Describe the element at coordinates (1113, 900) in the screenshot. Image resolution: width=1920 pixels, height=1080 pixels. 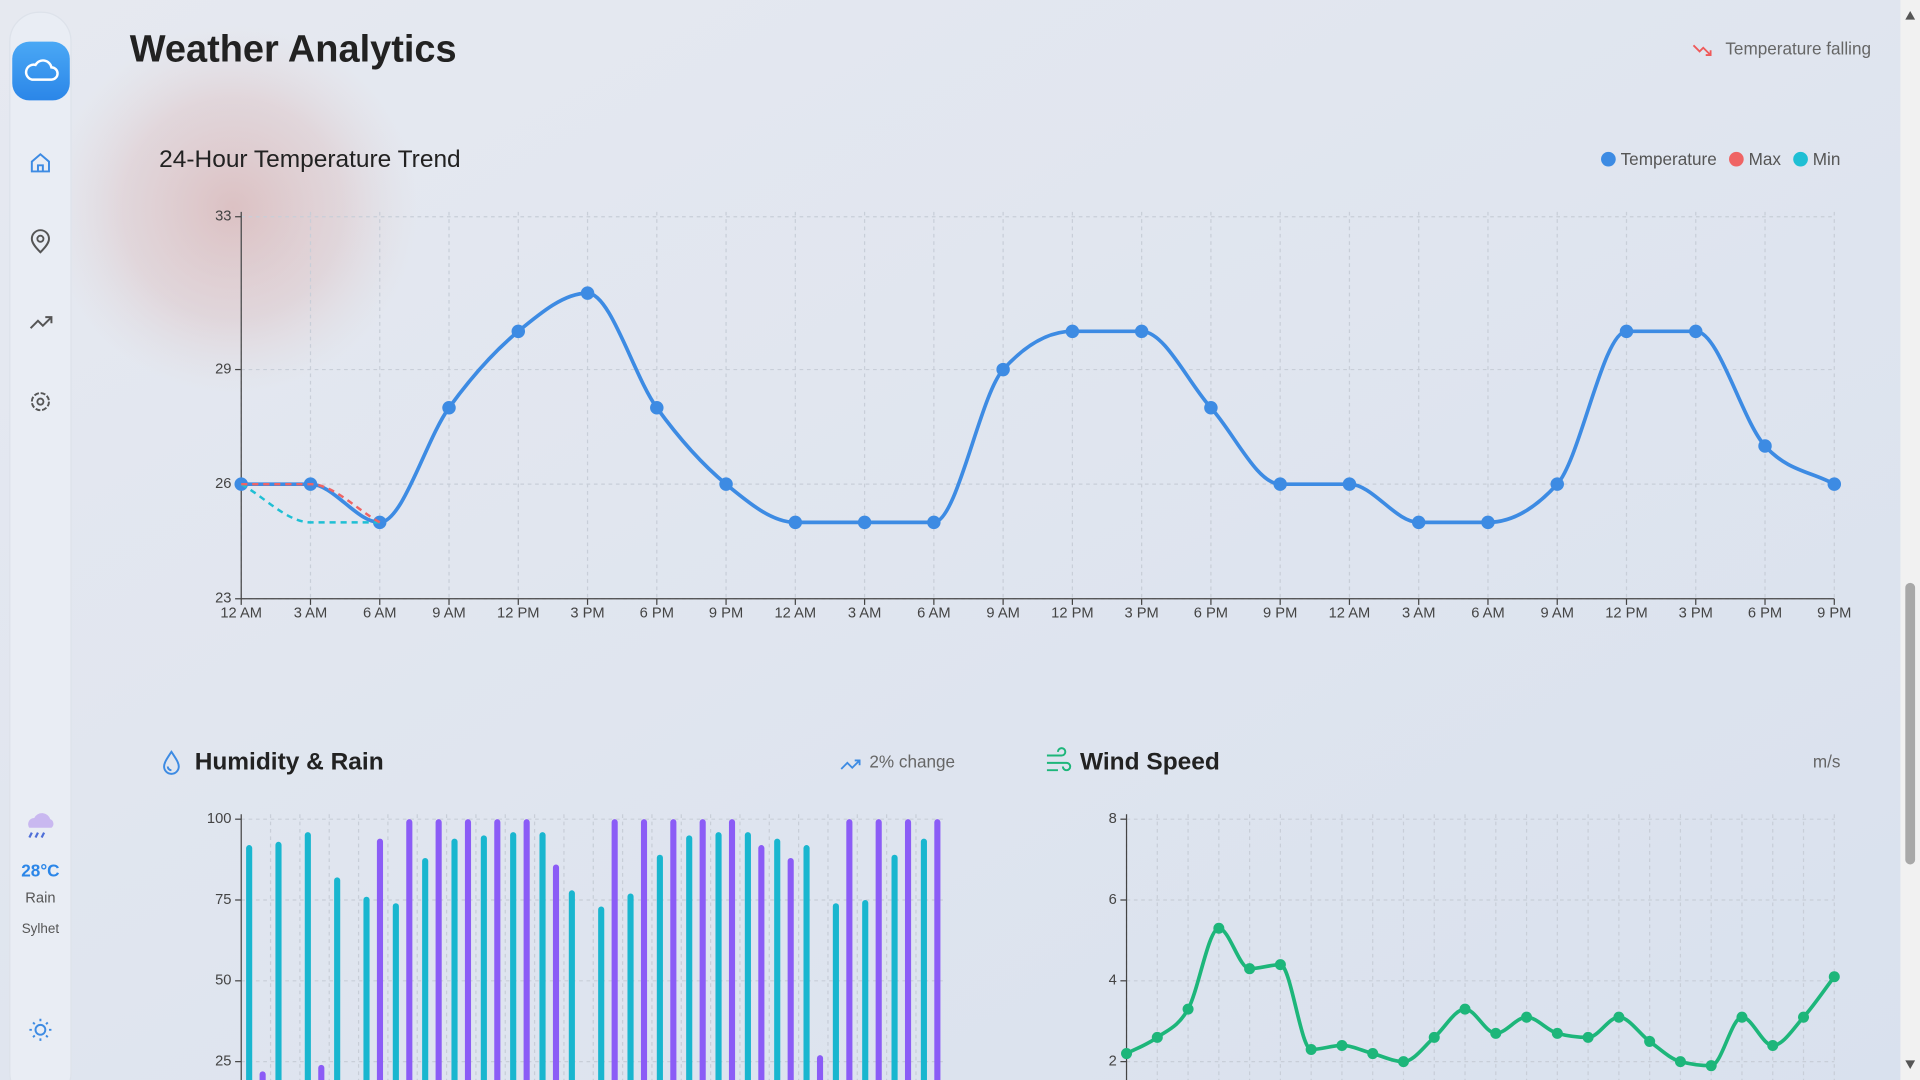
I see `y-tick-label: 6` at that location.